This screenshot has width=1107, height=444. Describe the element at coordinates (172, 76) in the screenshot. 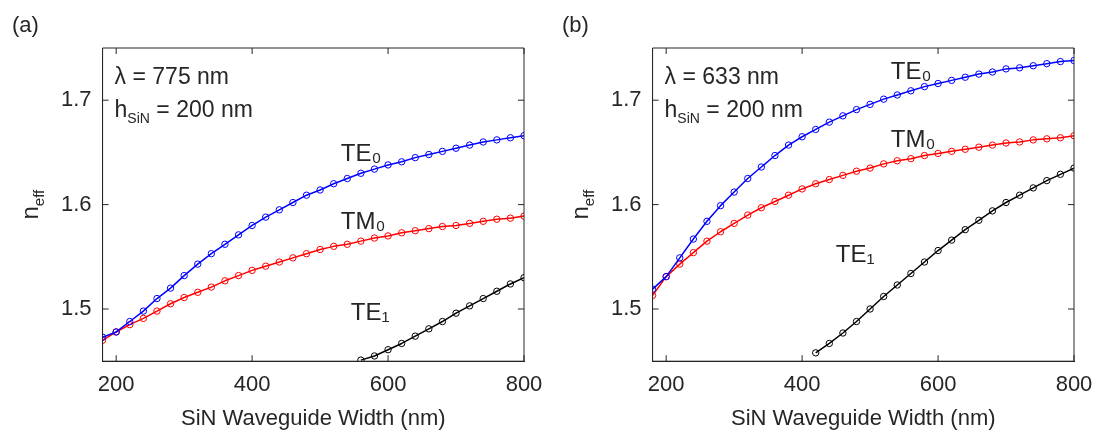

I see `annotation: λ = 775 nm` at that location.